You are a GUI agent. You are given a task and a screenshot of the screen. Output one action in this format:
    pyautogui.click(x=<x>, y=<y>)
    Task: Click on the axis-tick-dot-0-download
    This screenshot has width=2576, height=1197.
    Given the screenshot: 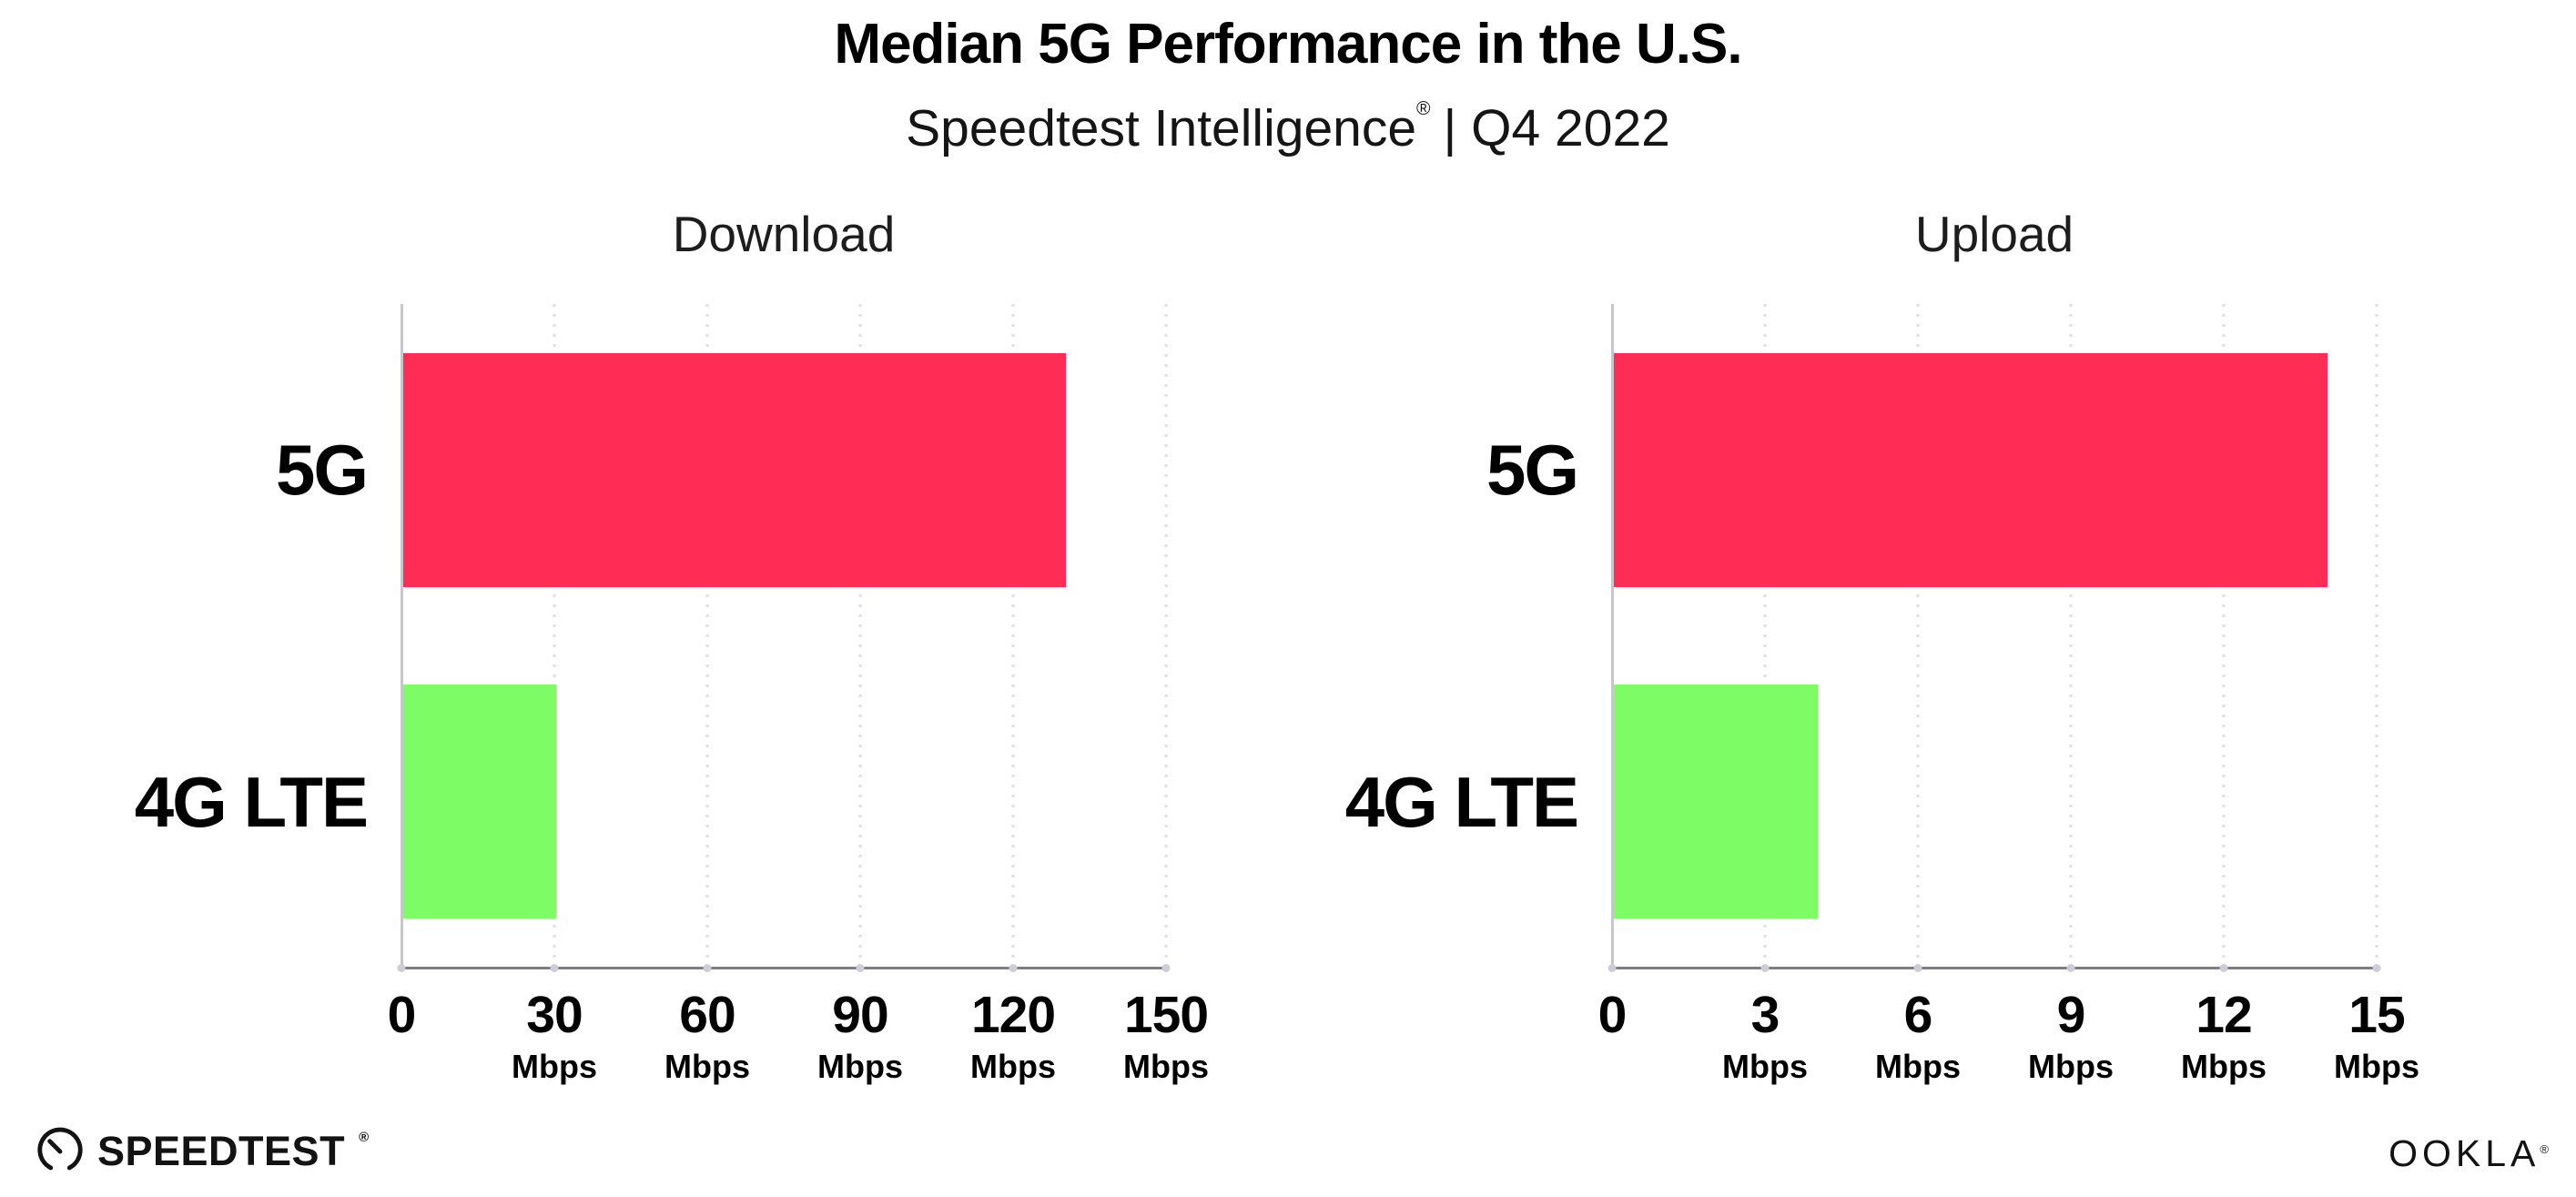 What is the action you would take?
    pyautogui.click(x=401, y=968)
    